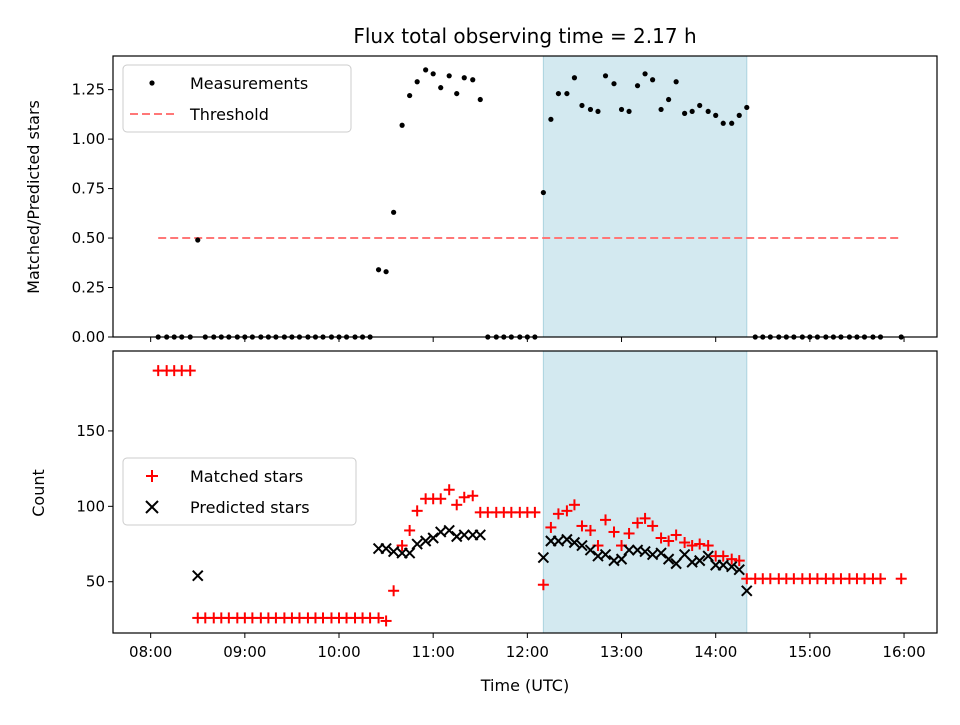  What do you see at coordinates (152, 476) in the screenshot?
I see `legend-matched-marker` at bounding box center [152, 476].